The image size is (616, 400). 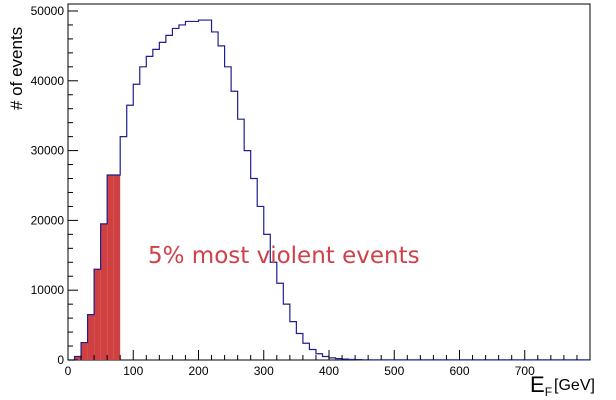 I want to click on x-axis-title-main: E, so click(x=537, y=384).